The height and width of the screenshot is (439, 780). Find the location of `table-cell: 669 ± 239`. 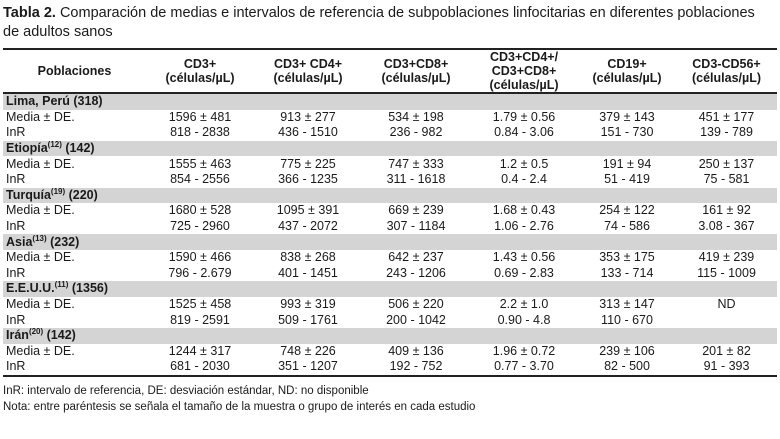

table-cell: 669 ± 239 is located at coordinates (416, 210).